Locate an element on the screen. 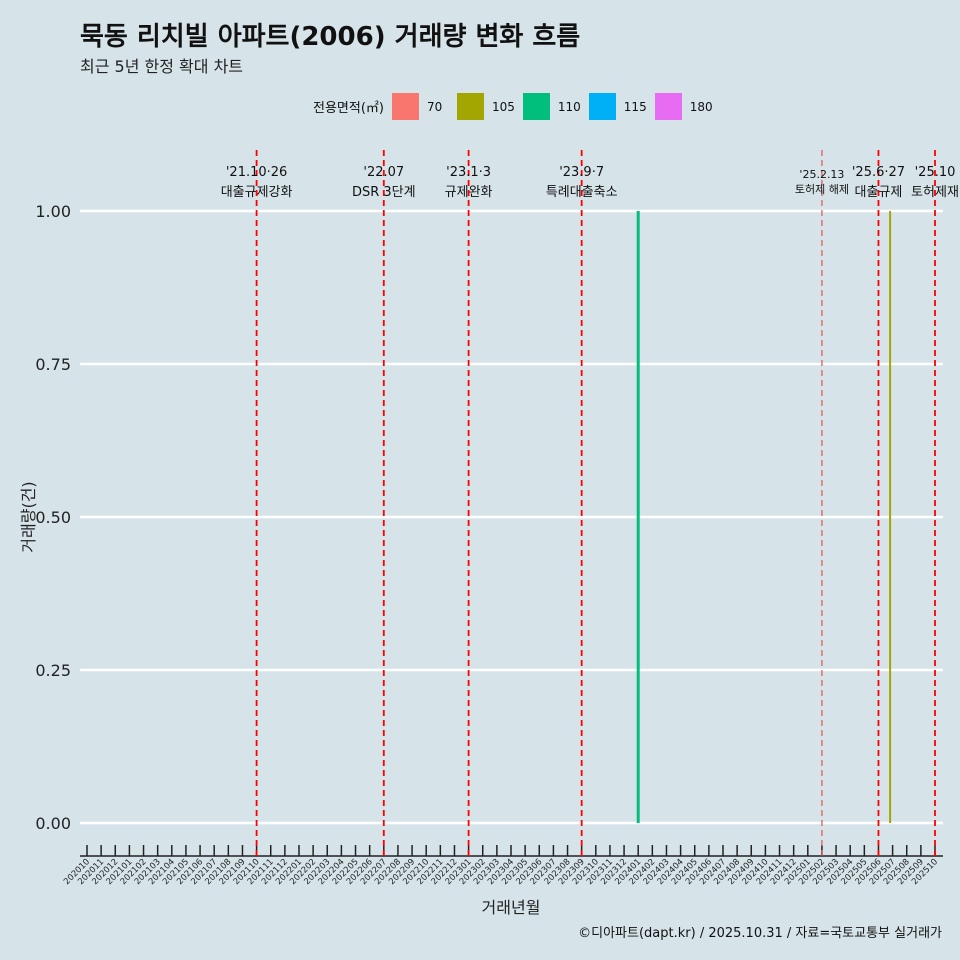  chart-subtitle: 최근 5년 한정 확대 차트 is located at coordinates (162, 66).